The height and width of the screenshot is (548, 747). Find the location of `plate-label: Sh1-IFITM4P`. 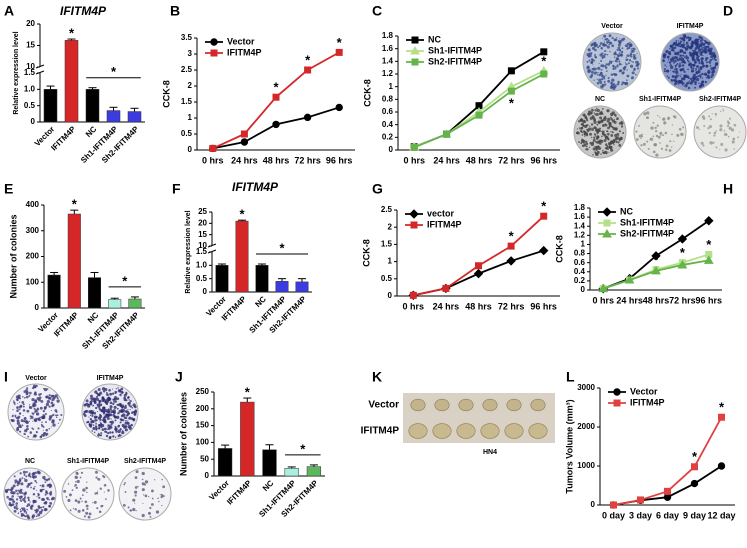

plate-label: Sh1-IFITM4P is located at coordinates (88, 461).